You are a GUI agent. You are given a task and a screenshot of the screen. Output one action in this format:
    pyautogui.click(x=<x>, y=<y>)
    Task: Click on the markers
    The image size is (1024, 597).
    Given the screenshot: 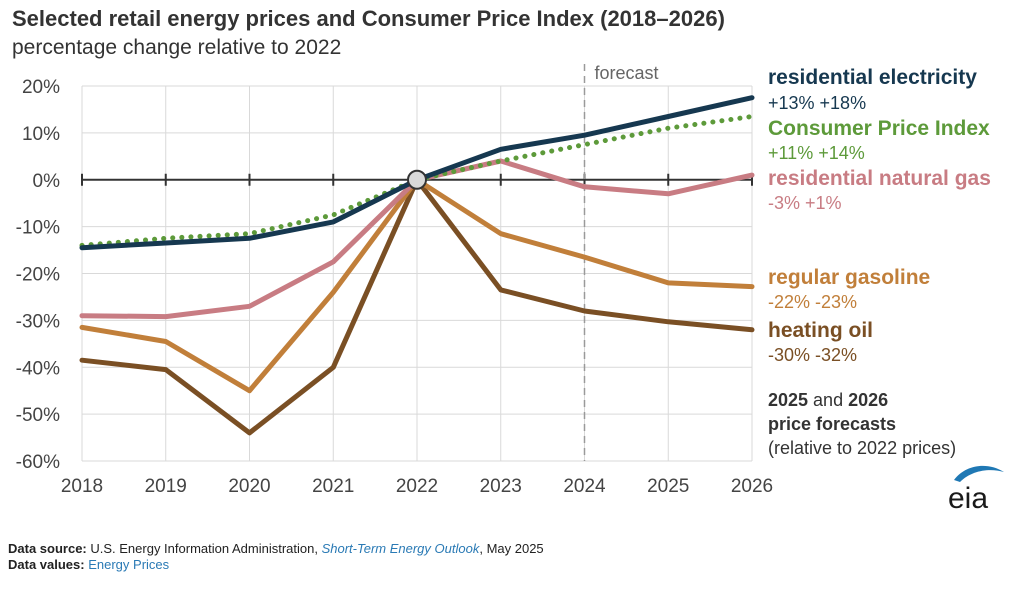 What is the action you would take?
    pyautogui.click(x=417, y=179)
    